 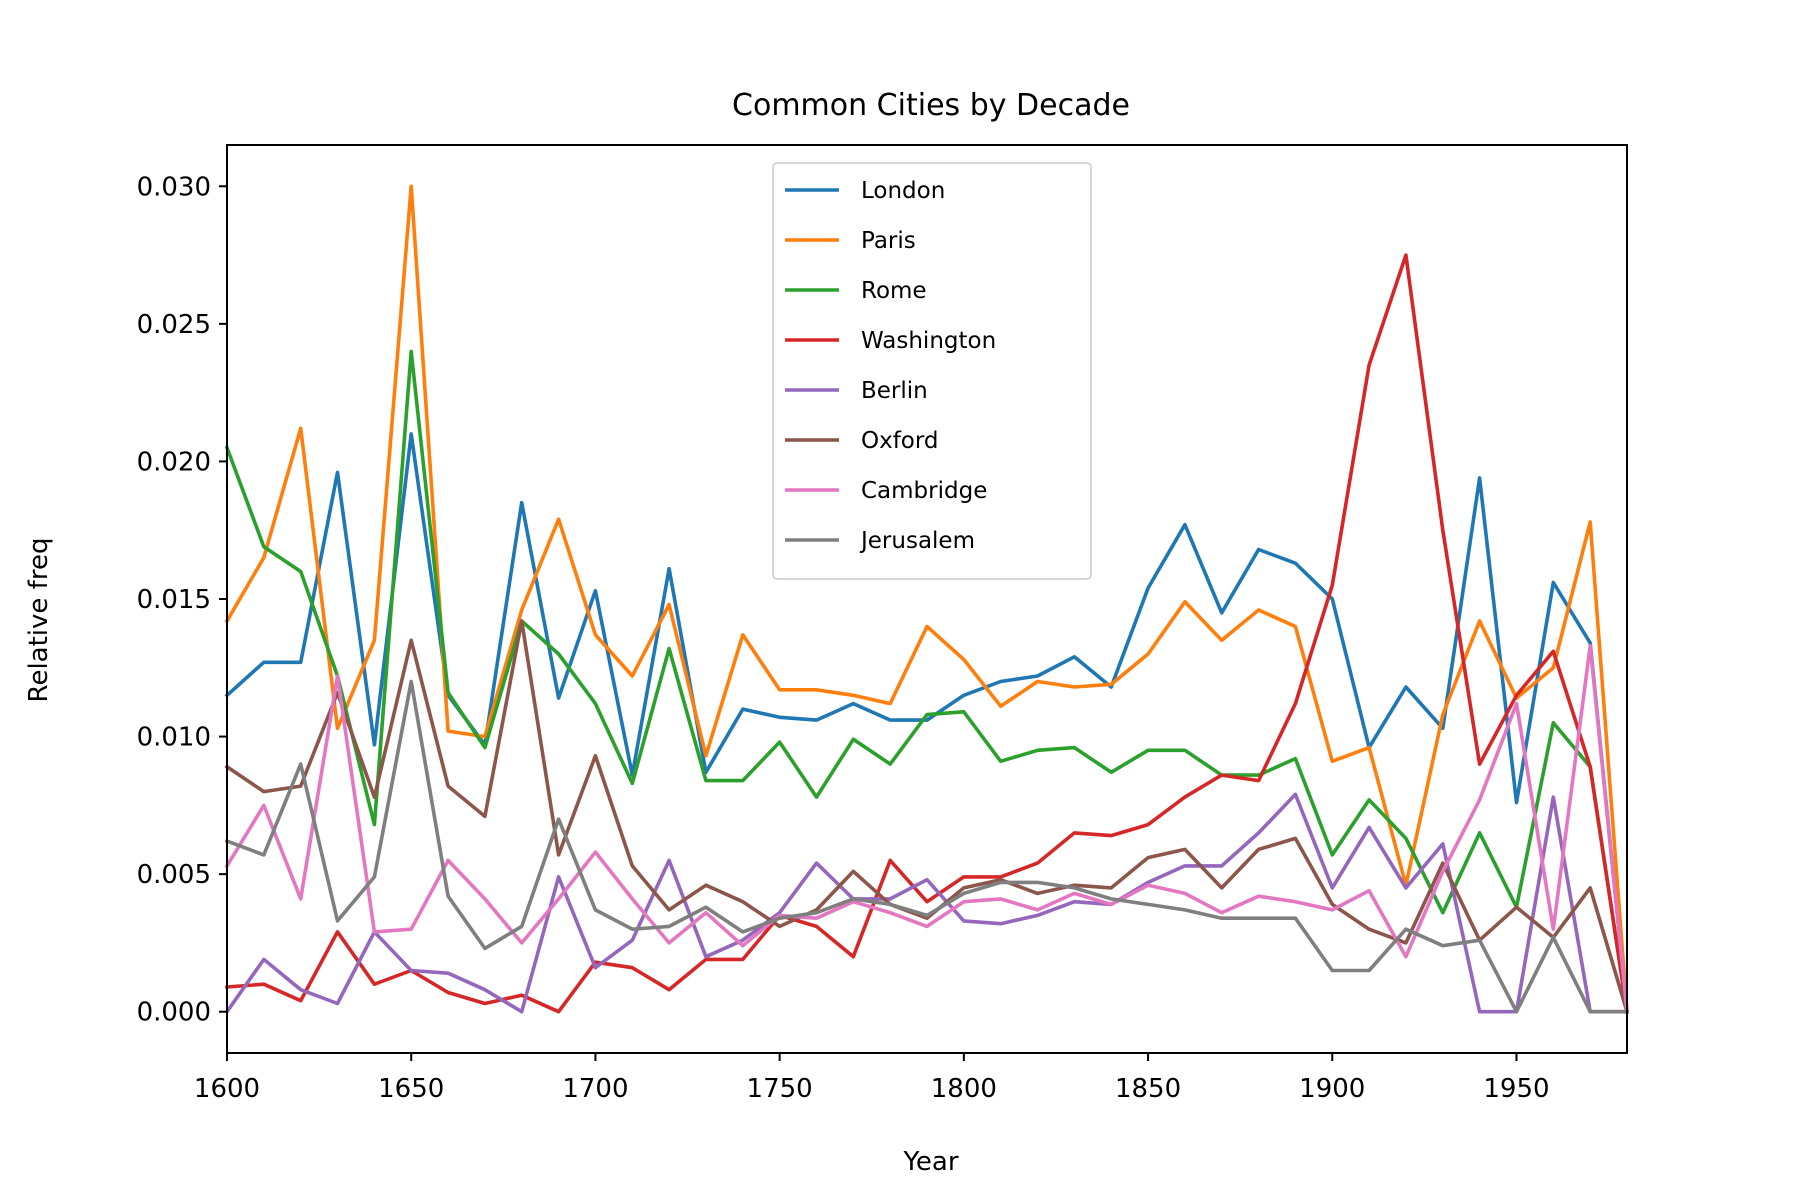 I want to click on x-tick-label: 1600, so click(x=227, y=1089).